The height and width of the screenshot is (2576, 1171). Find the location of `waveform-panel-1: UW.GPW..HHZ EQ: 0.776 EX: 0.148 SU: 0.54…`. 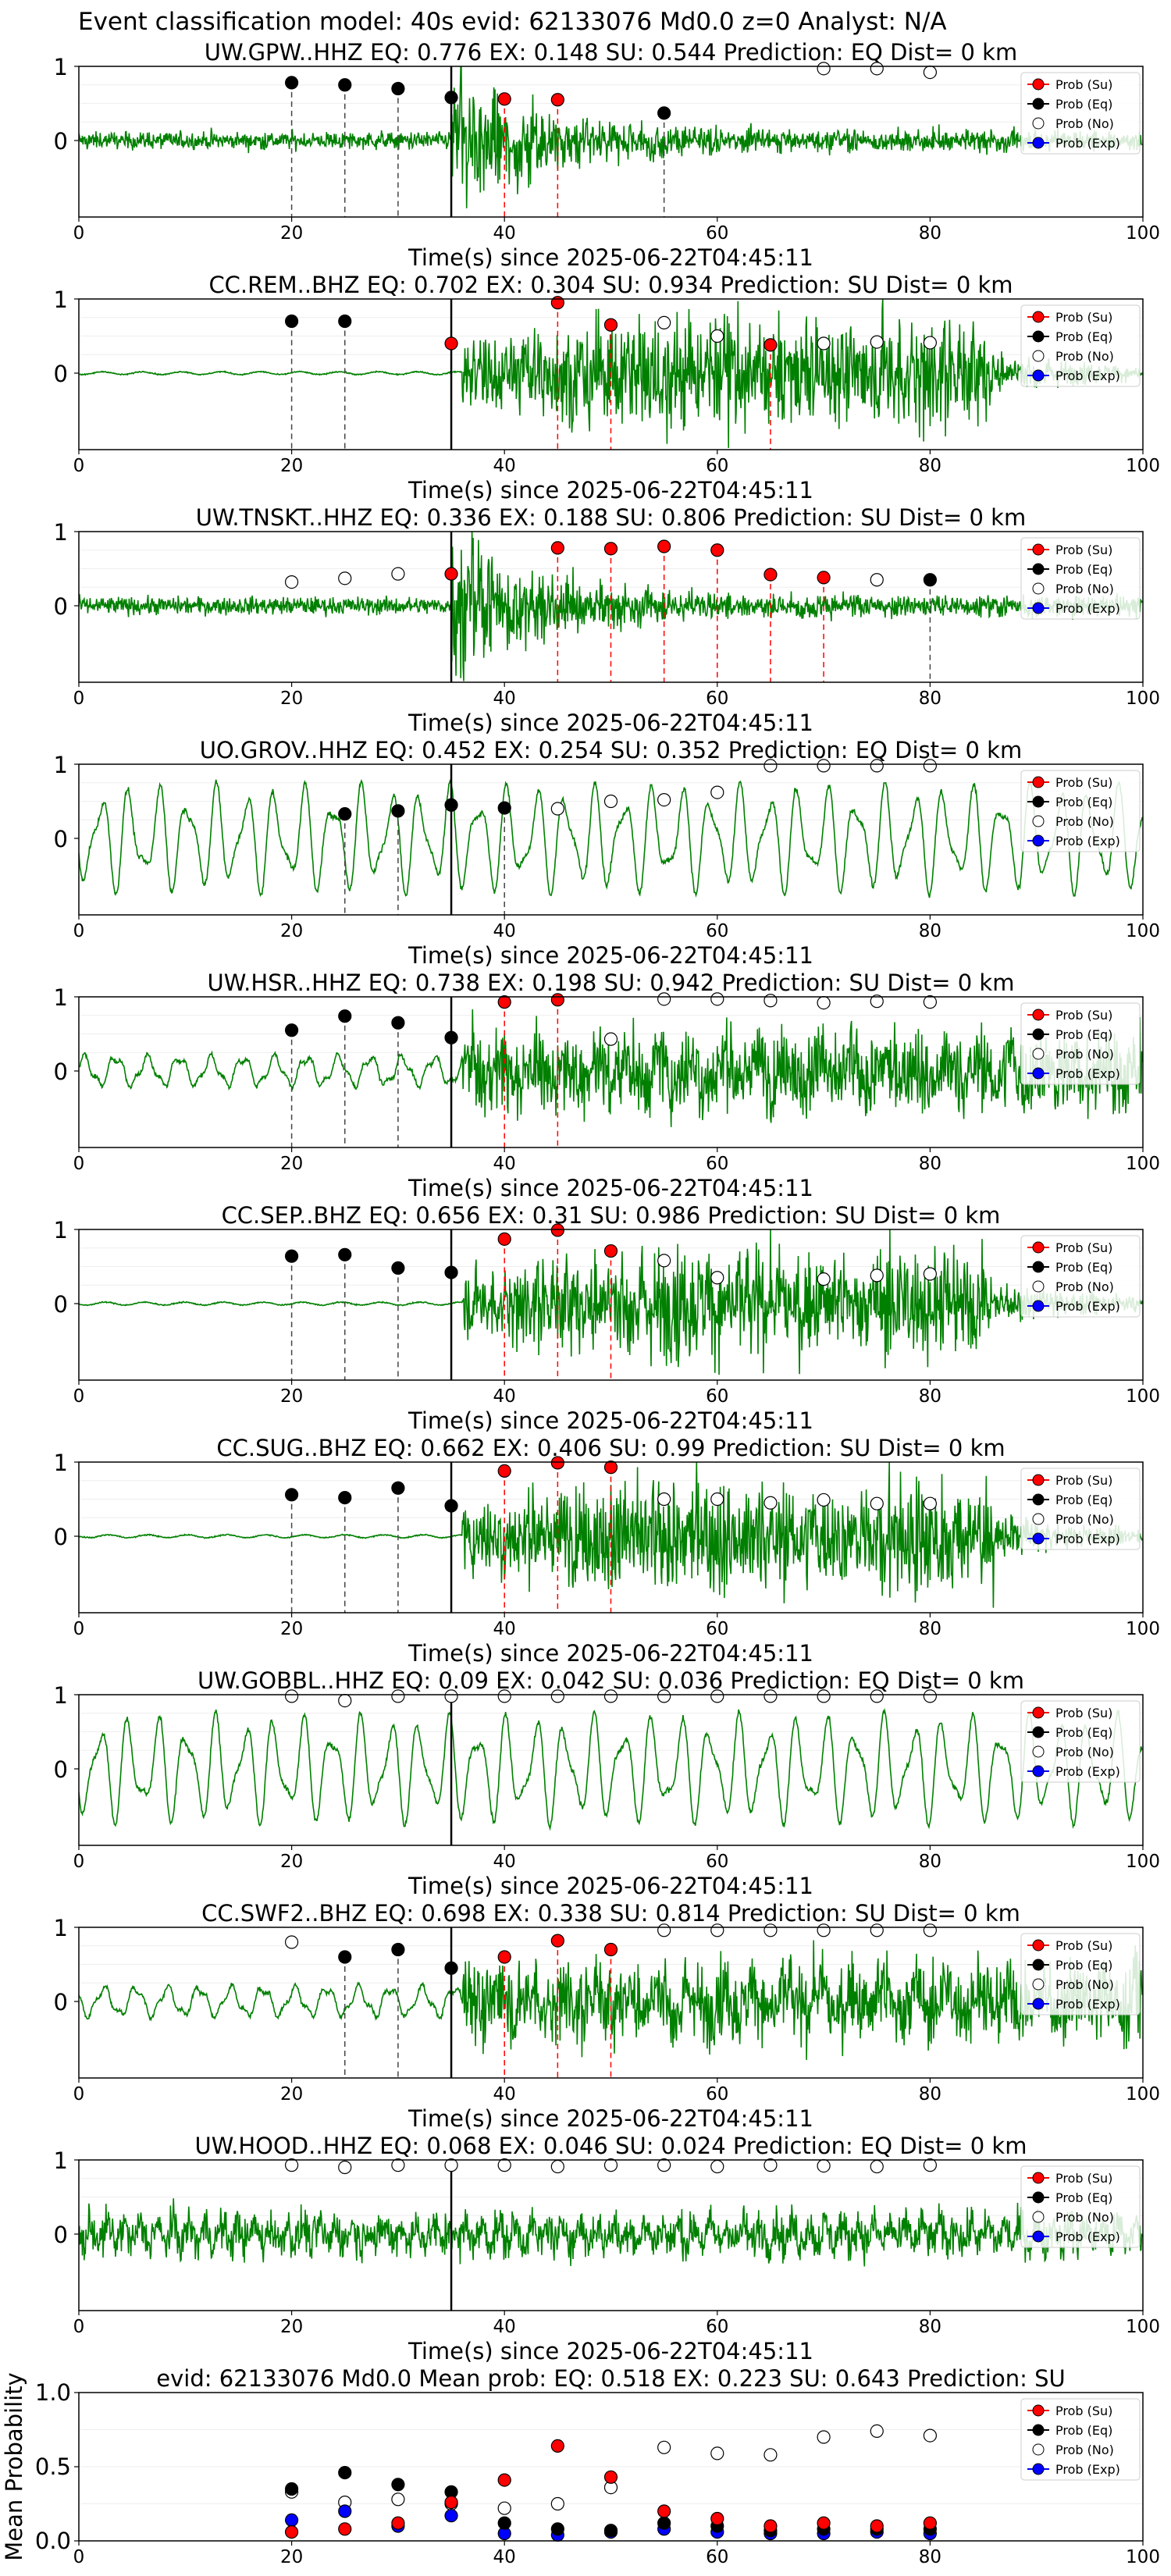

waveform-panel-1: UW.GPW..HHZ EQ: 0.776 EX: 0.148 SU: 0.54… is located at coordinates (607, 155).